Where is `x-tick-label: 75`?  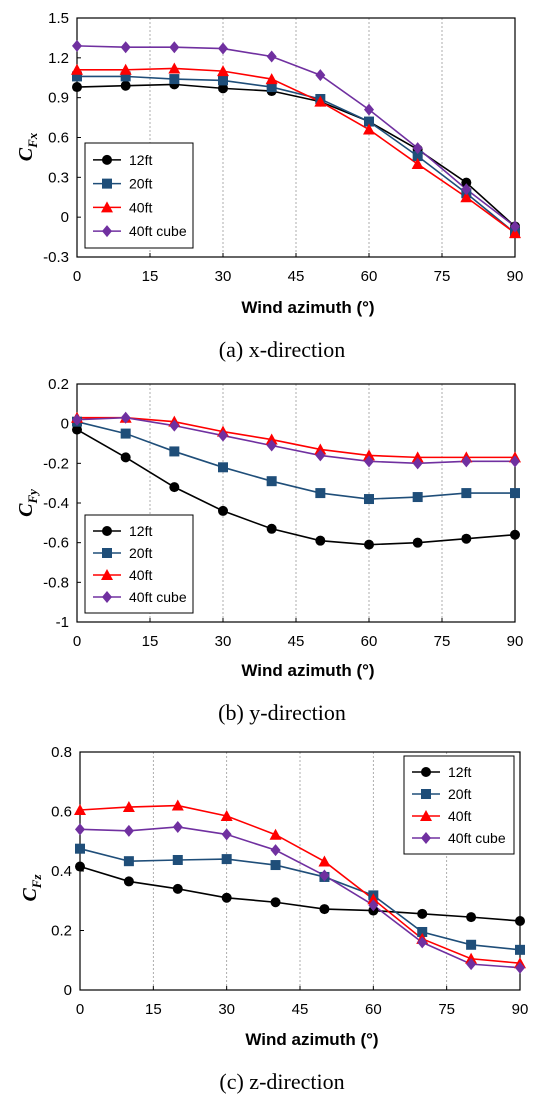
x-tick-label: 75 is located at coordinates (446, 1009).